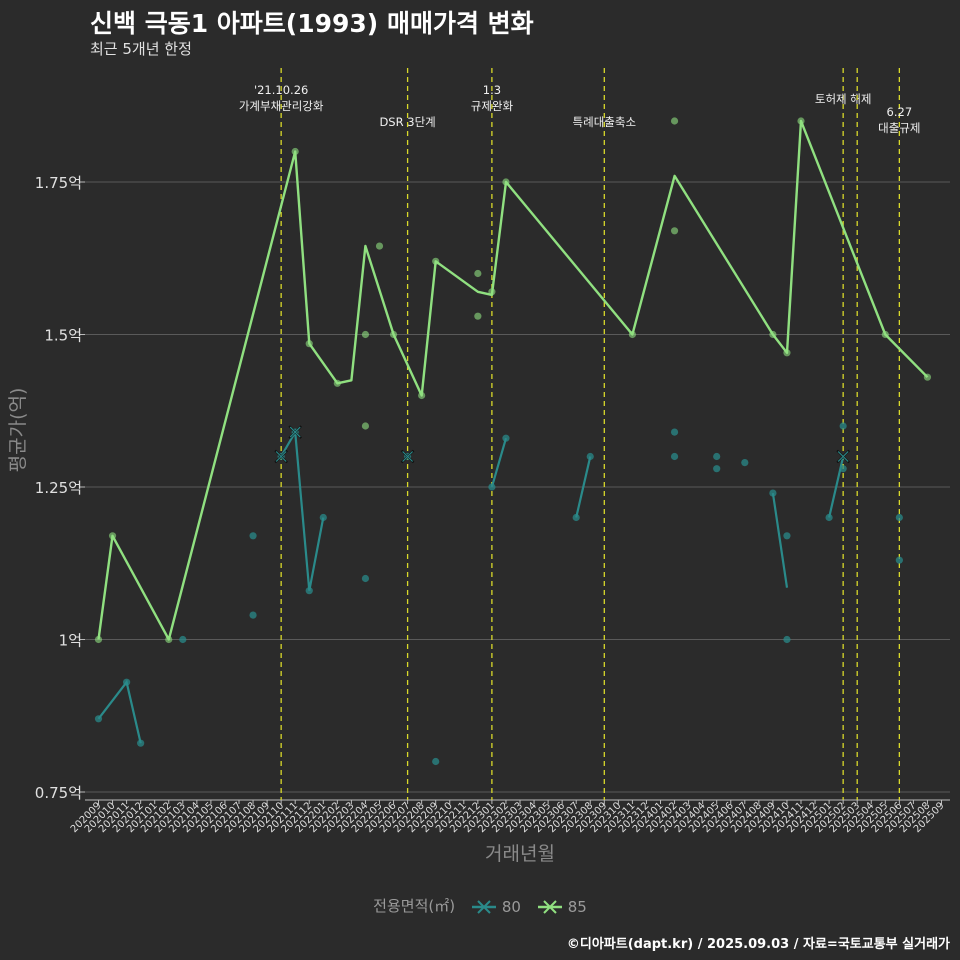  Describe the element at coordinates (141, 49) in the screenshot. I see `chart-subtitle: 최근 5개년 한정` at that location.